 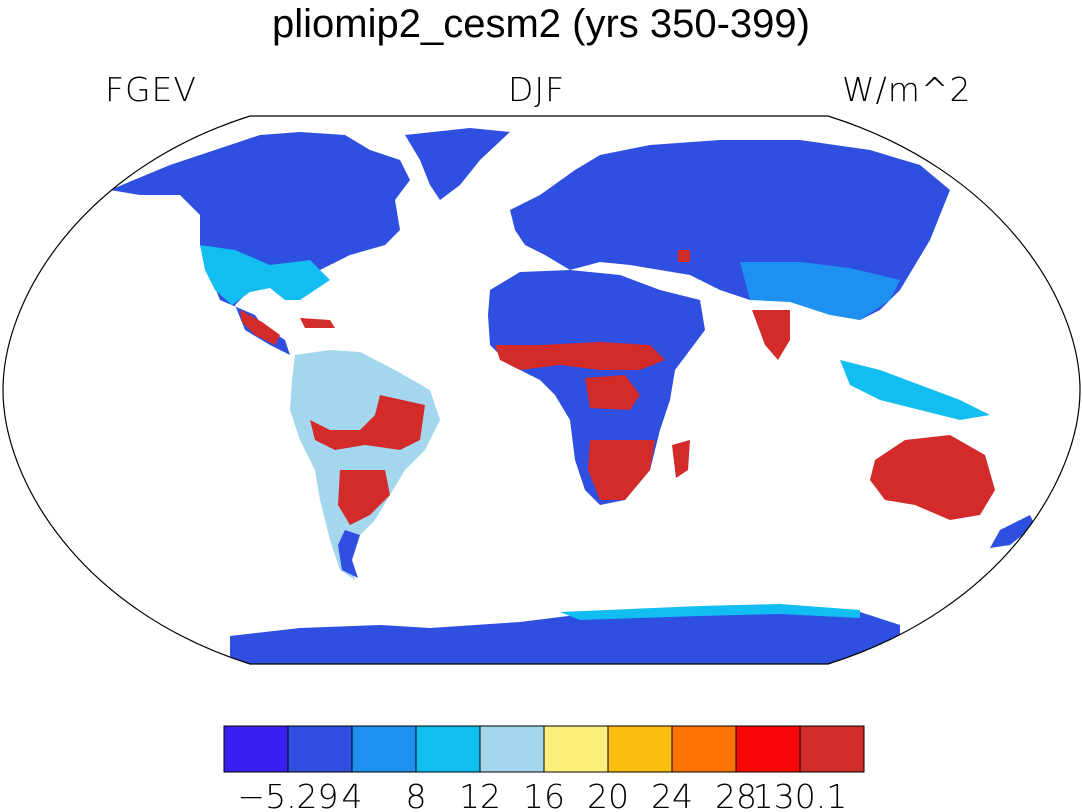 I want to click on colorbar-tick-label: −5.29, so click(x=287, y=794).